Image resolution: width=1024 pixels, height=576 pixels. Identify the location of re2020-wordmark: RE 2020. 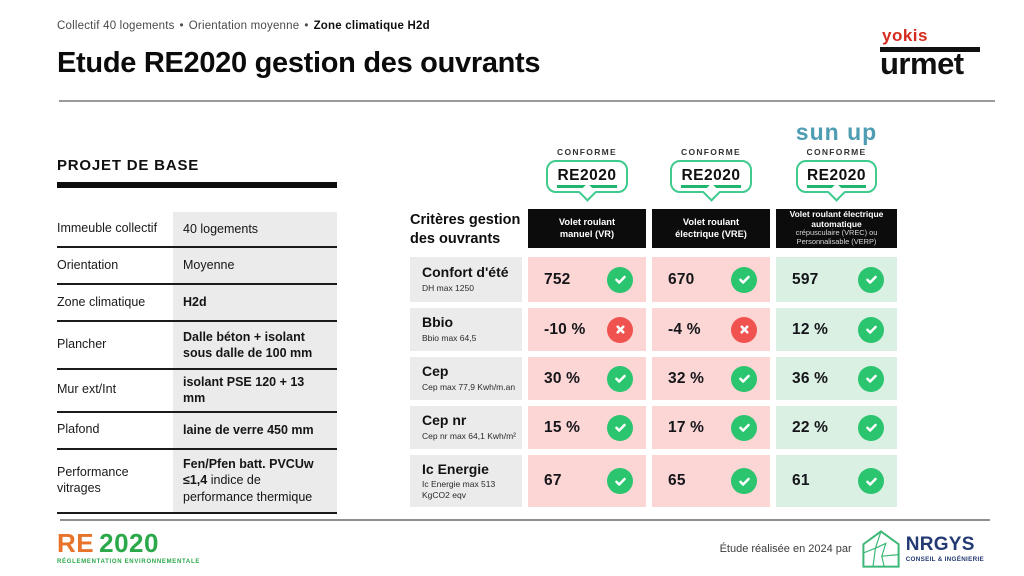
(128, 543).